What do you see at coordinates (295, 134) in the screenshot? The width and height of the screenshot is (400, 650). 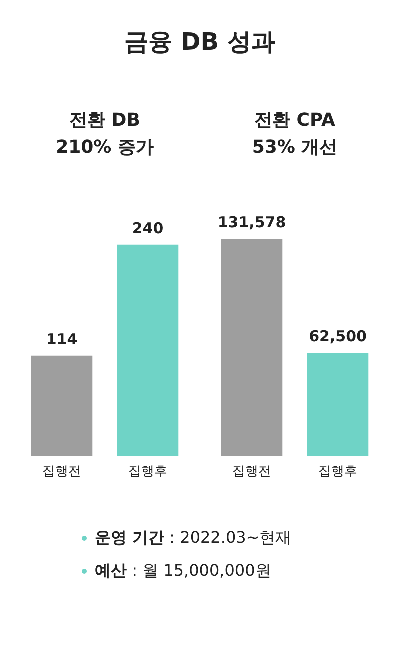 I see `chart-title: 전환 CPA 53% 개선` at bounding box center [295, 134].